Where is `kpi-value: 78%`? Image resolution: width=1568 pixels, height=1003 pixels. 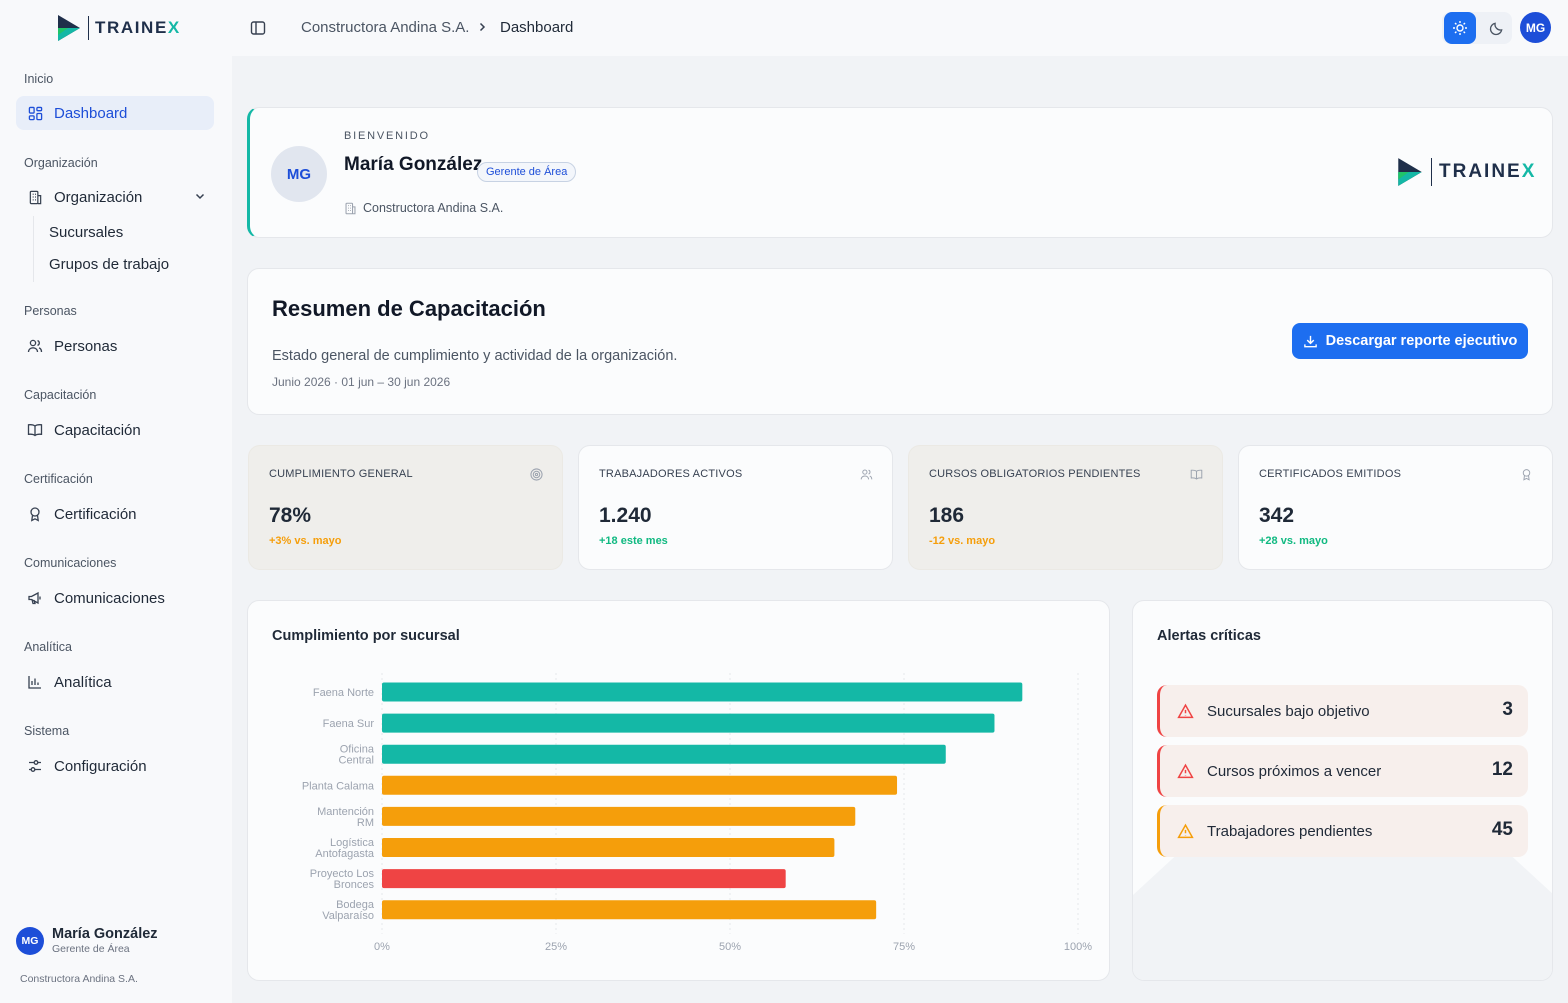
kpi-value: 78% is located at coordinates (290, 515).